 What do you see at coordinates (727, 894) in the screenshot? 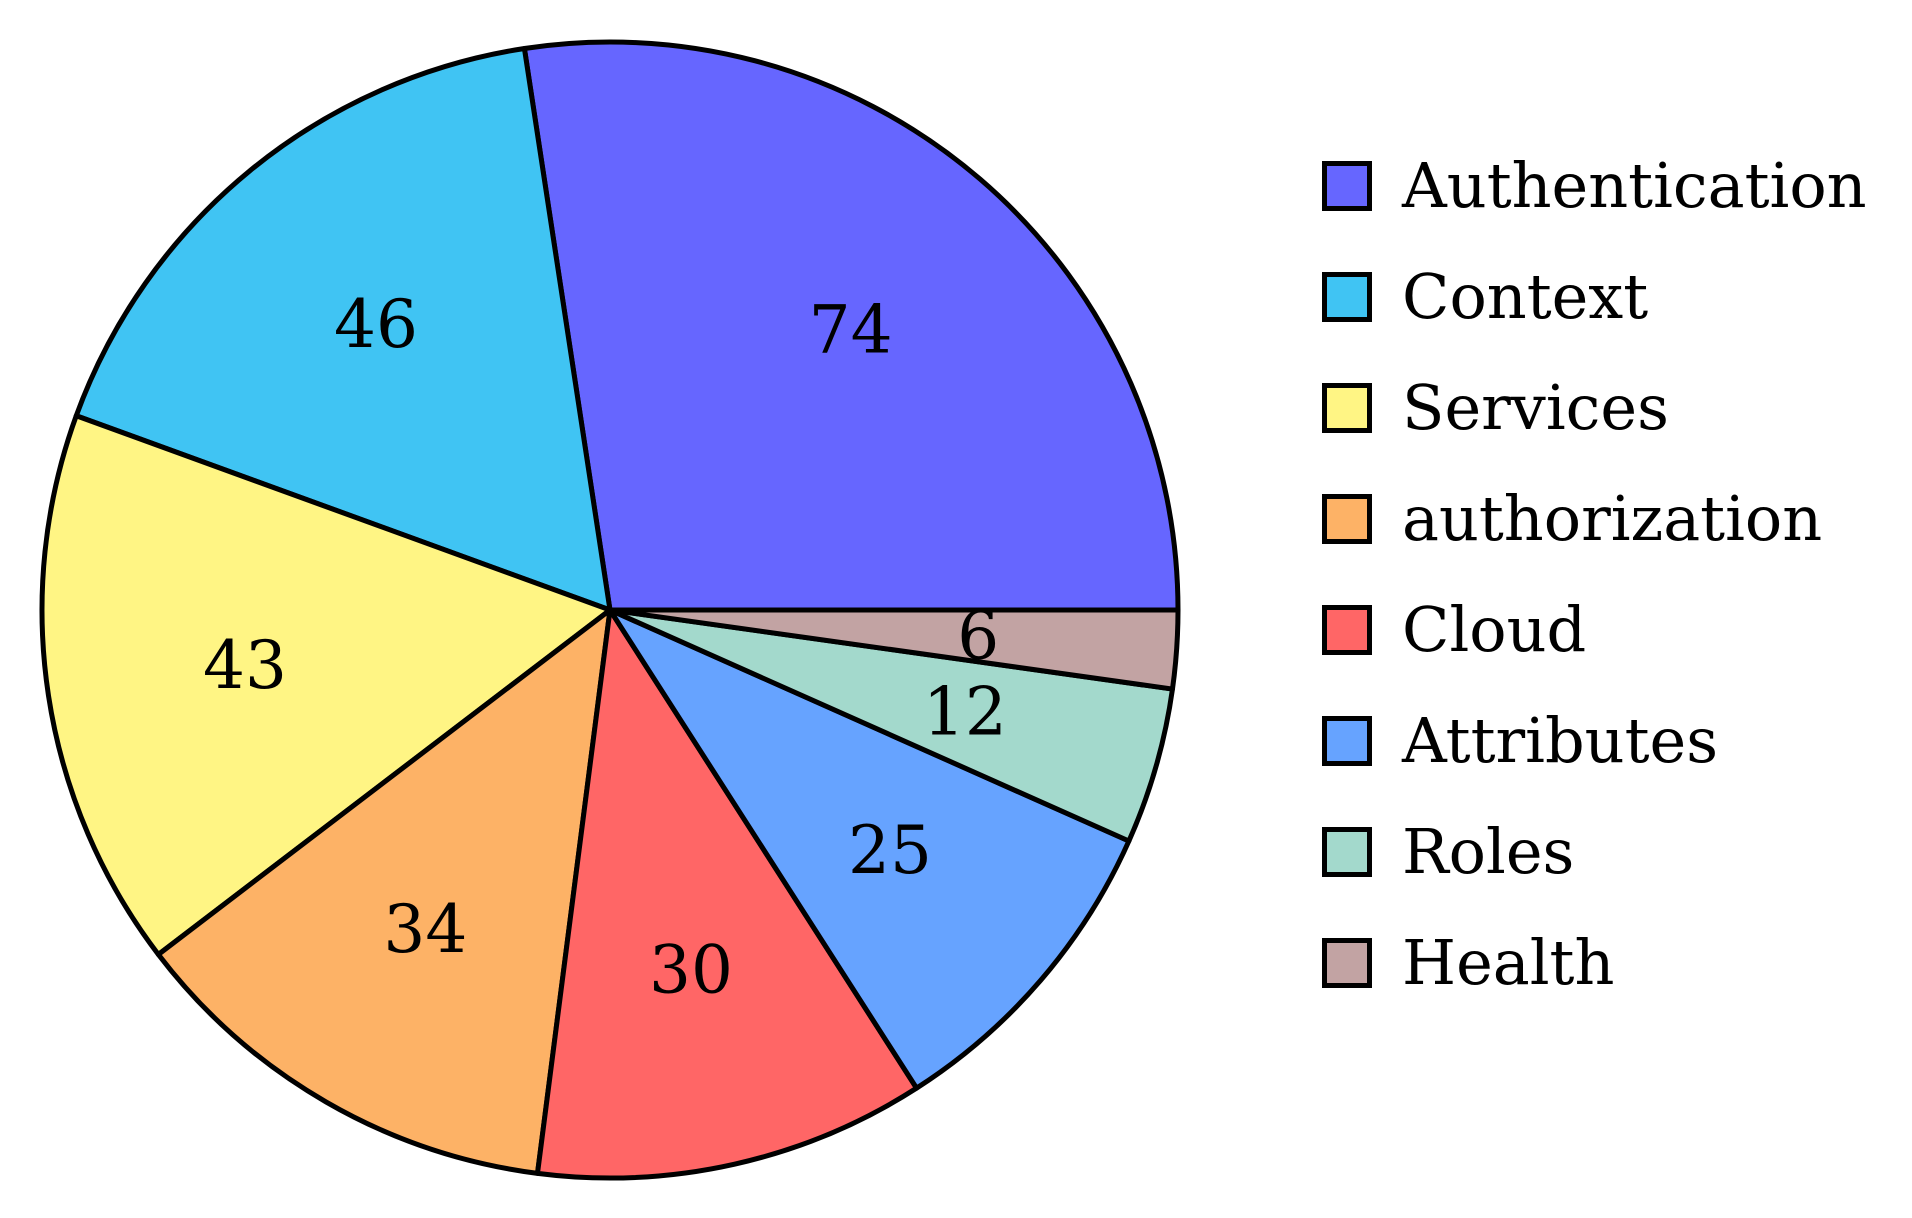
I see `pie-slice-cloud` at bounding box center [727, 894].